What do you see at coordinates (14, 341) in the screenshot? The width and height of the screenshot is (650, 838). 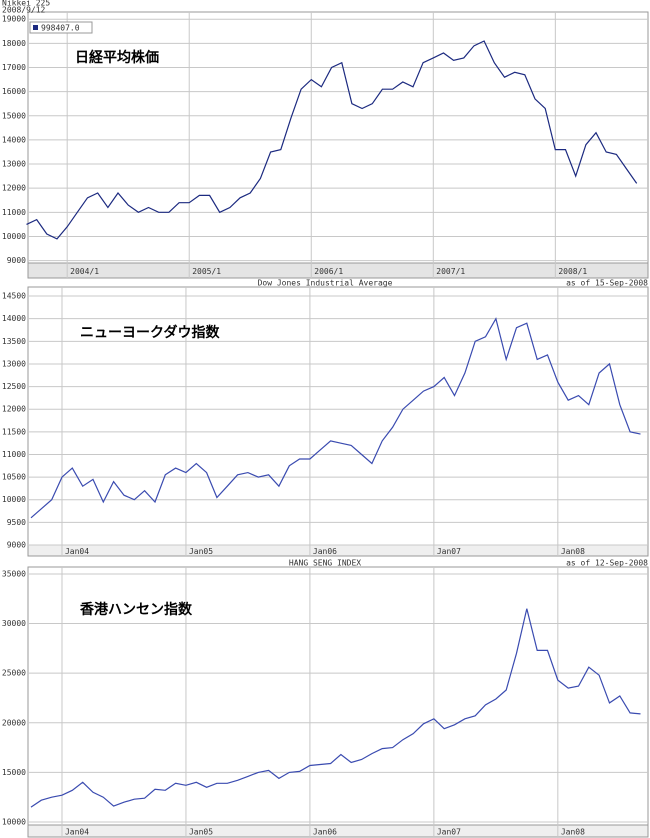 I see `y-tick-label: 13500` at bounding box center [14, 341].